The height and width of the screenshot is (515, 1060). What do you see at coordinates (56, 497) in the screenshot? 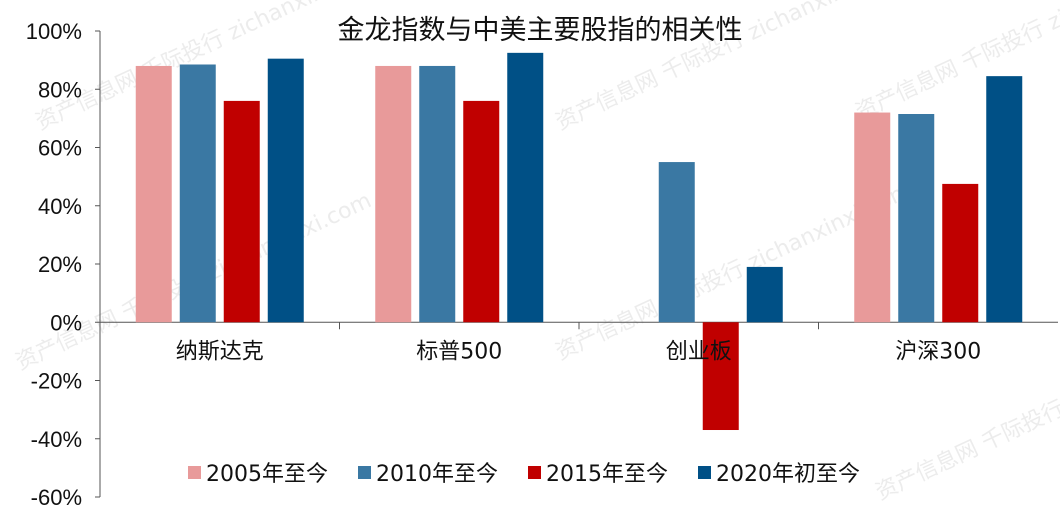
I see `y-tick-label: -60%` at bounding box center [56, 497].